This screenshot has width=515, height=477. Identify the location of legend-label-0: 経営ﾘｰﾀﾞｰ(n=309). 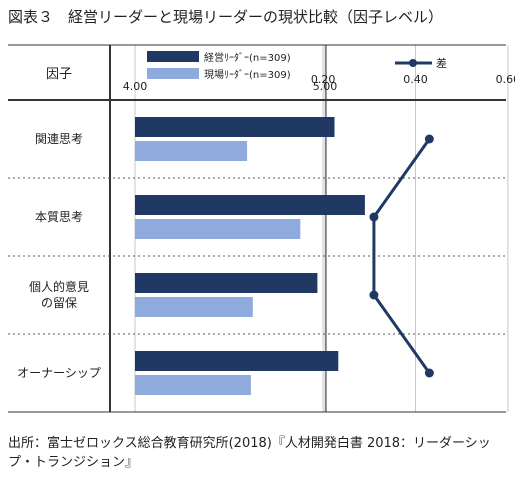
(247, 57).